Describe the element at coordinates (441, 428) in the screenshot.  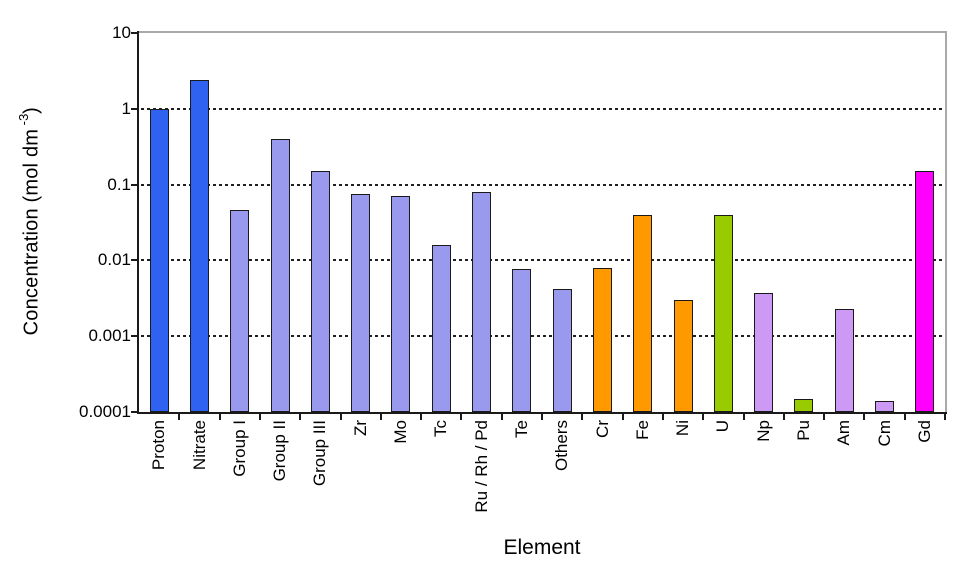
I see `x-tick-label-text: Tc` at that location.